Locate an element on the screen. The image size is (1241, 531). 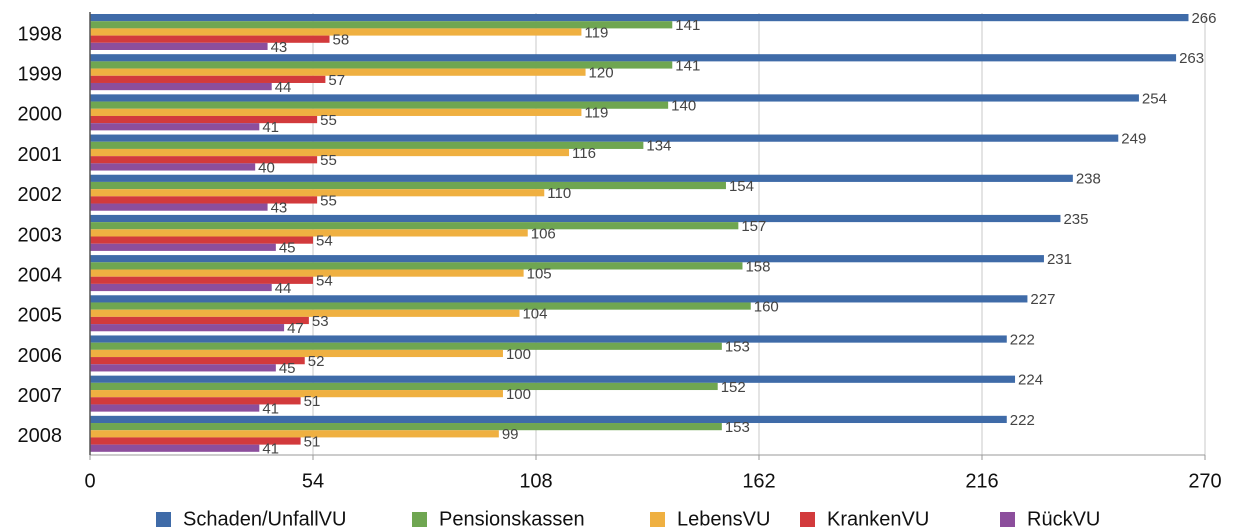
value-label: 238 is located at coordinates (1088, 179).